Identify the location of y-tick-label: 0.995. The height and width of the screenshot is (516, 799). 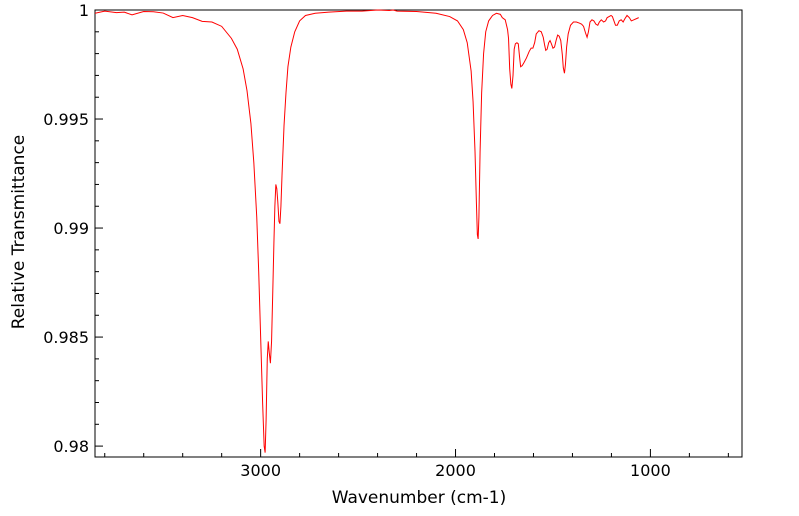
(66, 119).